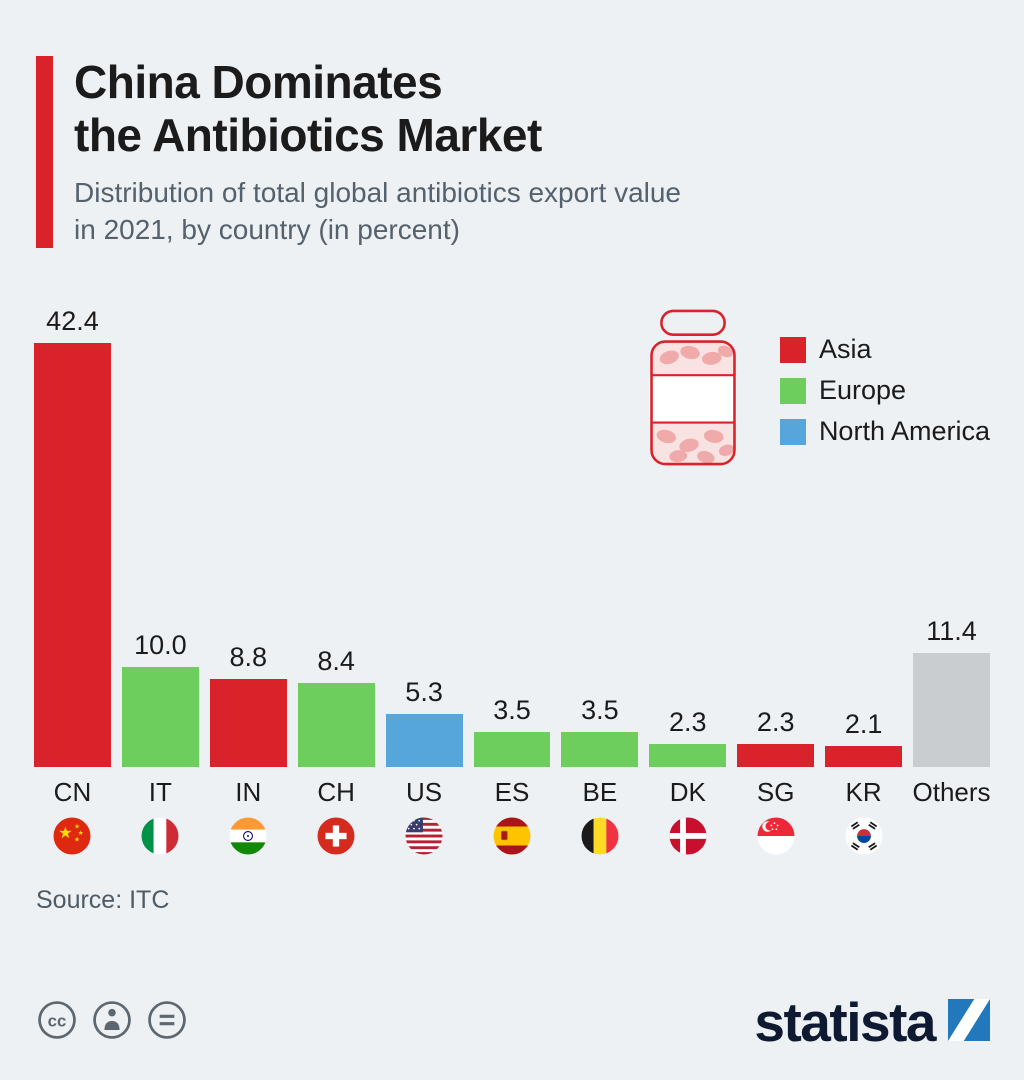  I want to click on category-label: SG, so click(775, 792).